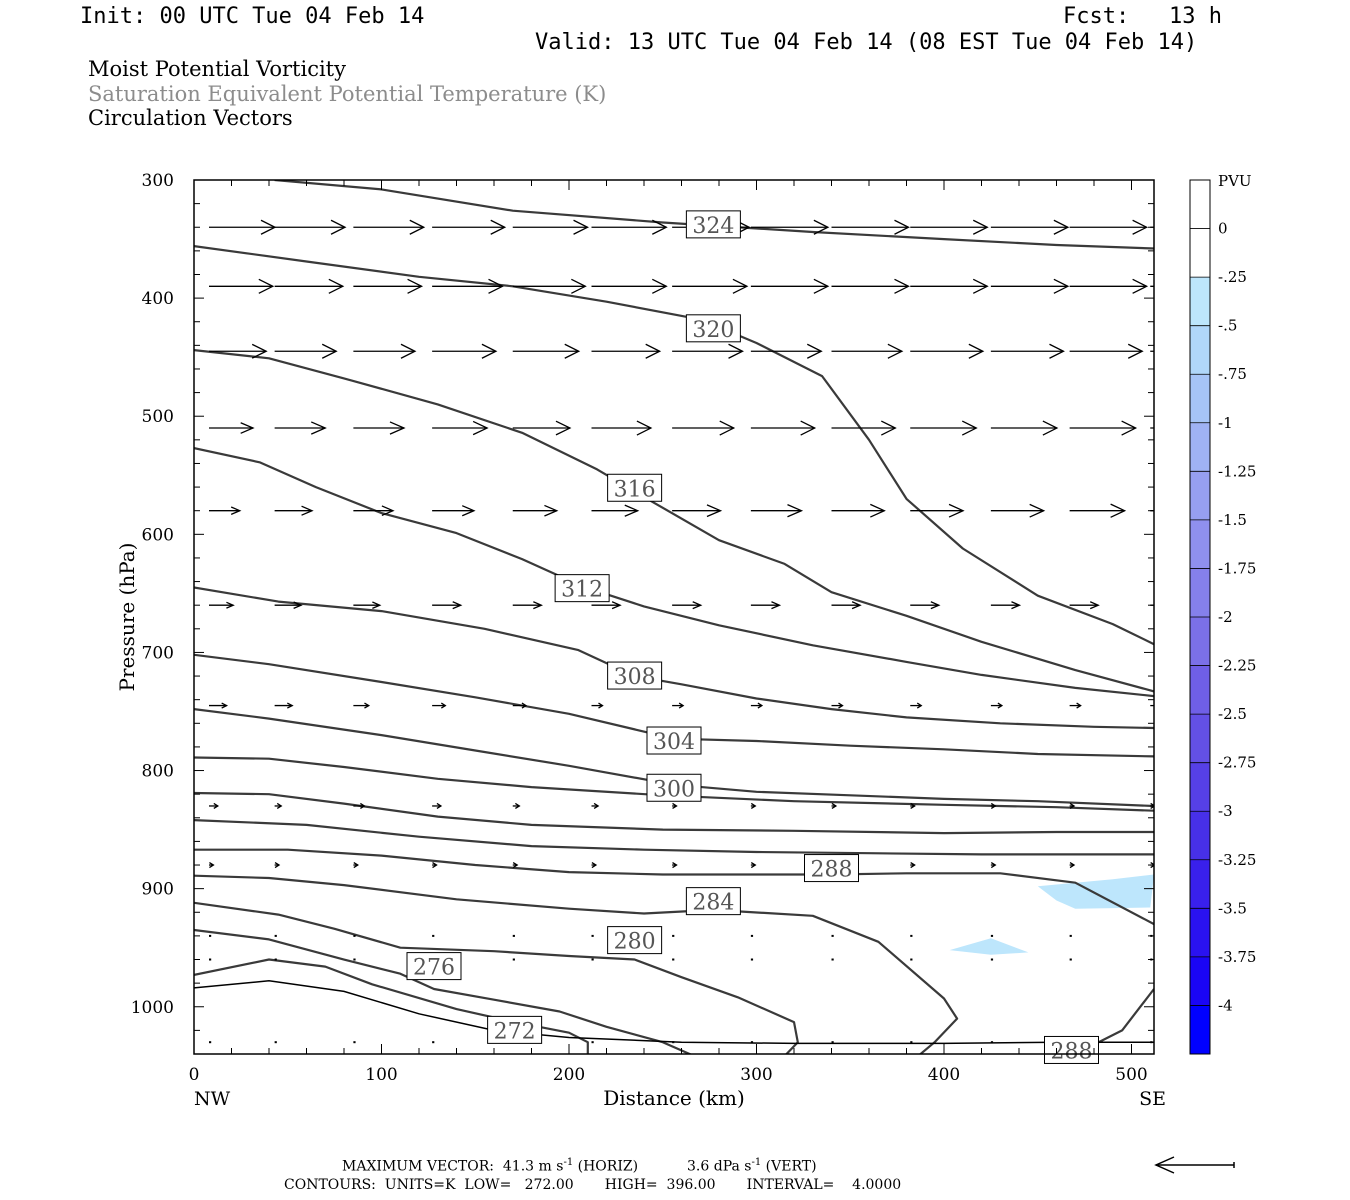 The width and height of the screenshot is (1350, 1200). Describe the element at coordinates (515, 1029) in the screenshot. I see `contour-label-14: 272` at that location.